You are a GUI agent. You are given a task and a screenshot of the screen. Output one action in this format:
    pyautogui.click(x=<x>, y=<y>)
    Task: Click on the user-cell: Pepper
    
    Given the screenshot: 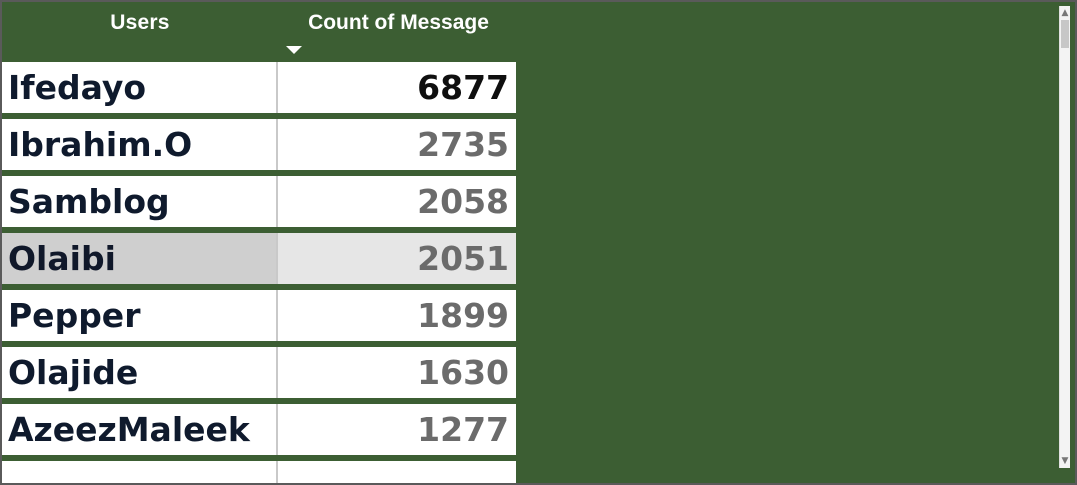 What is the action you would take?
    pyautogui.click(x=140, y=315)
    